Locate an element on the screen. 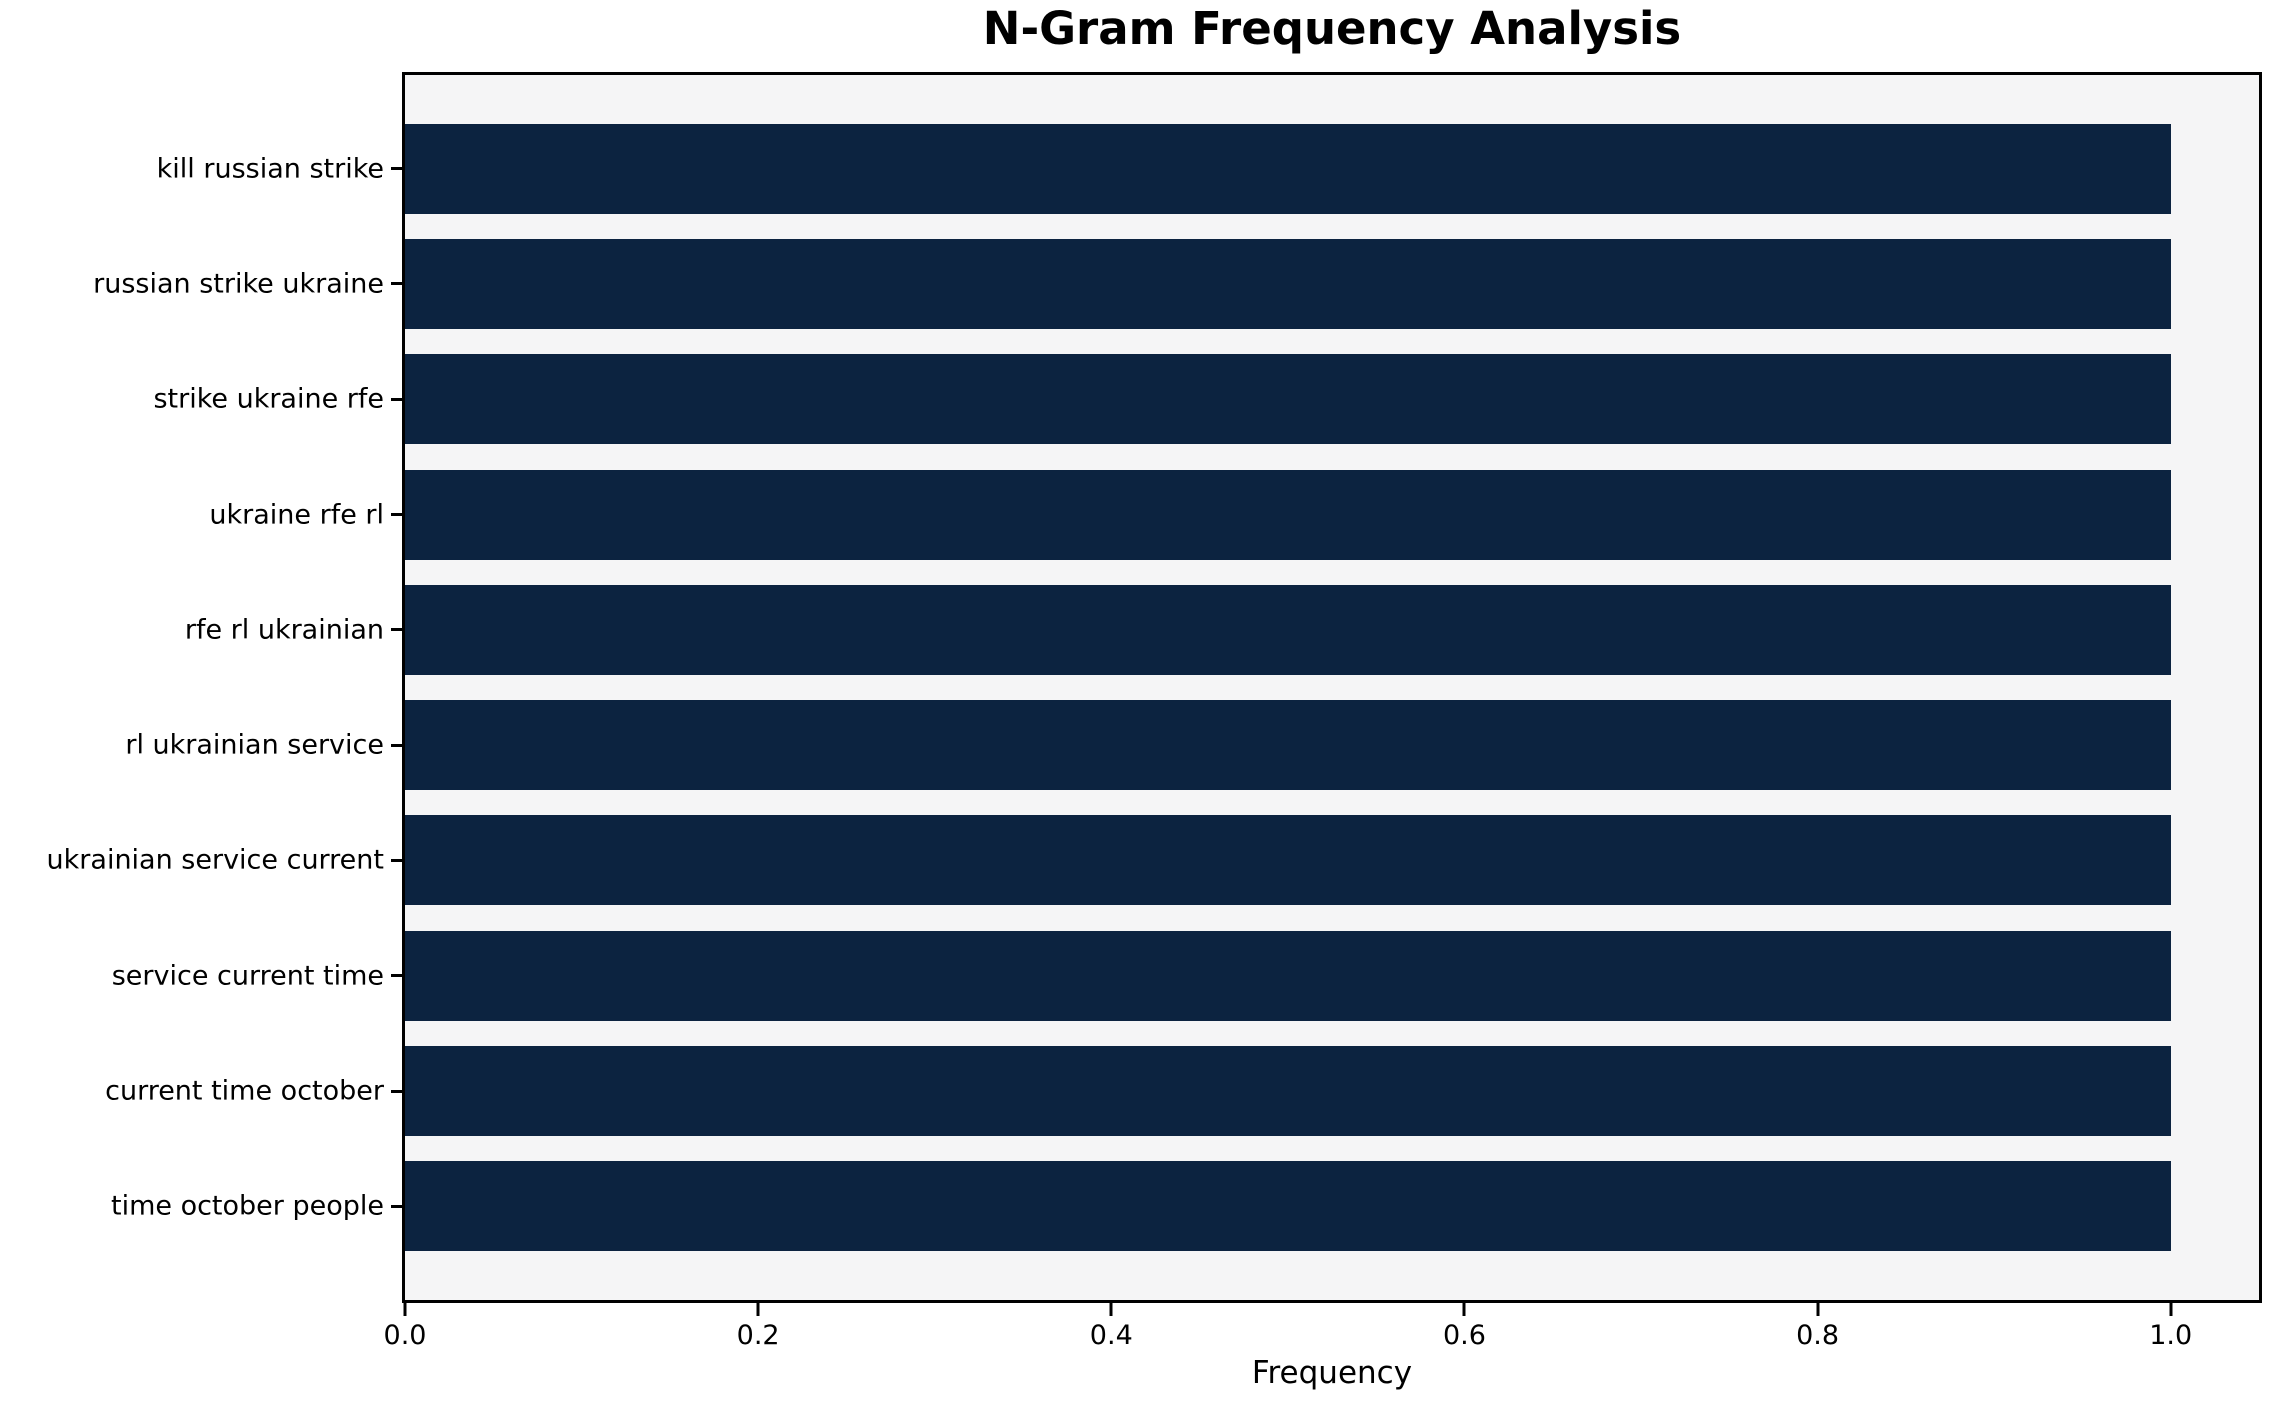 The image size is (2282, 1414). x-tick-label: 0.4 is located at coordinates (1111, 1335).